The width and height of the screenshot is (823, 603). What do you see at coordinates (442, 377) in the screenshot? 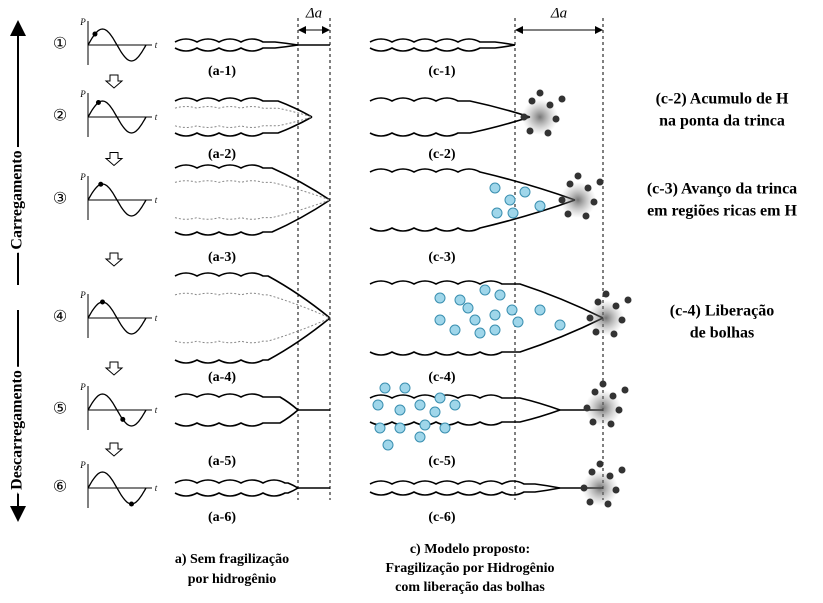
I see `panel-label: (c-4)` at bounding box center [442, 377].